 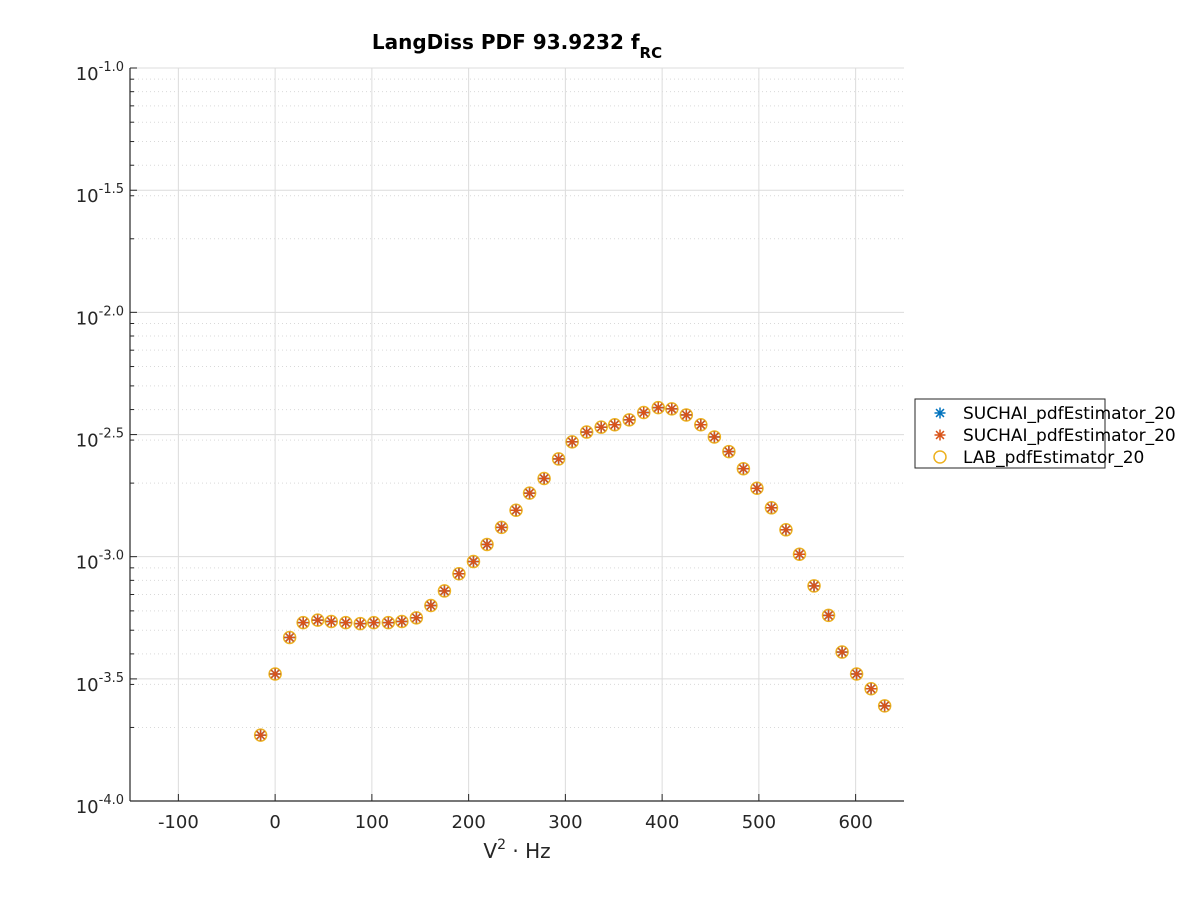 What do you see at coordinates (759, 822) in the screenshot?
I see `x-tick-label: 500` at bounding box center [759, 822].